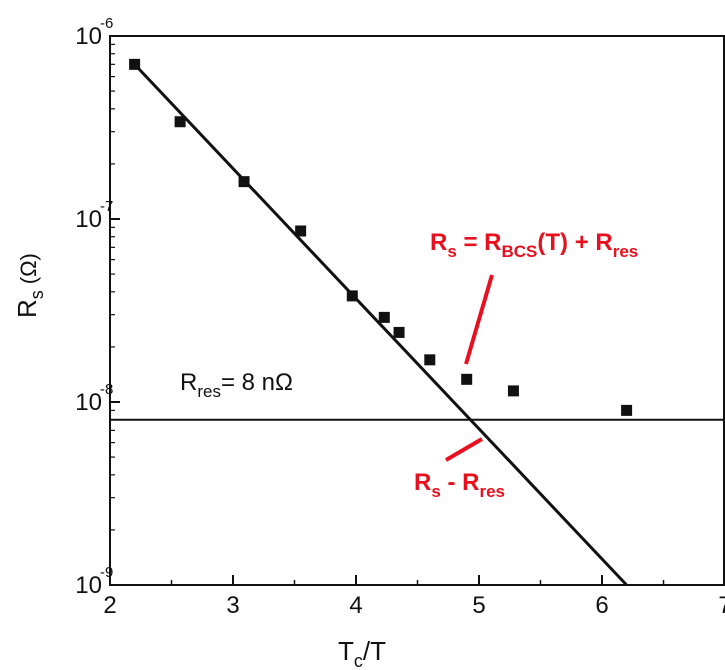 This screenshot has width=725, height=670. What do you see at coordinates (355, 605) in the screenshot?
I see `x-tick-label-4: 4` at bounding box center [355, 605].